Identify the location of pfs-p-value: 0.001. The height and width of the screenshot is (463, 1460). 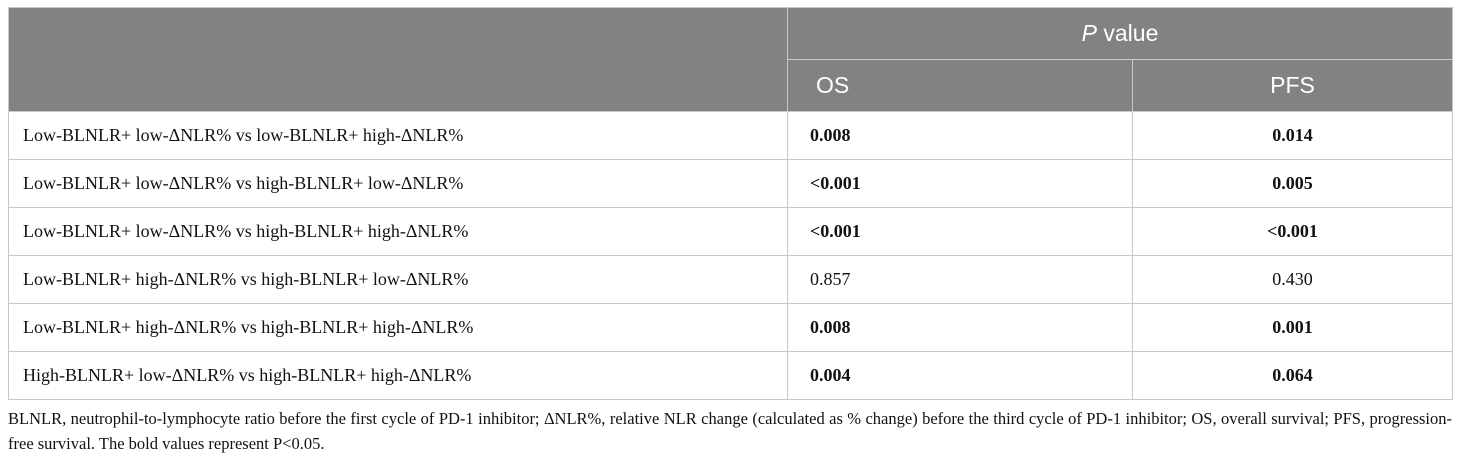
(1292, 327).